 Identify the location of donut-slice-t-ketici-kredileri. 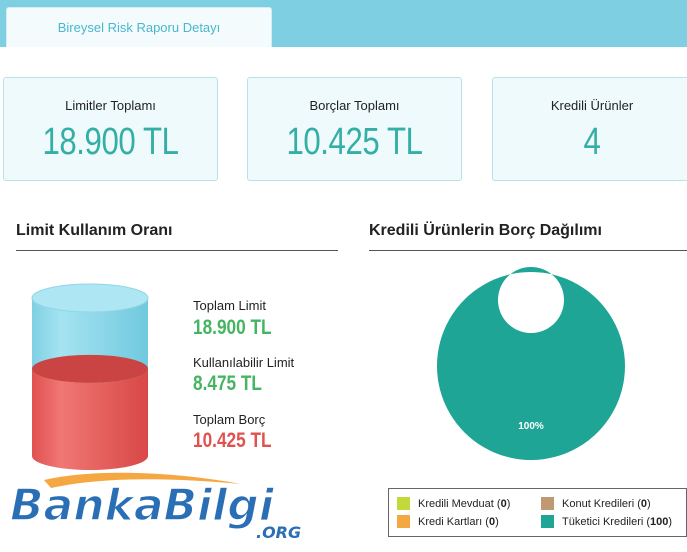
(530, 363).